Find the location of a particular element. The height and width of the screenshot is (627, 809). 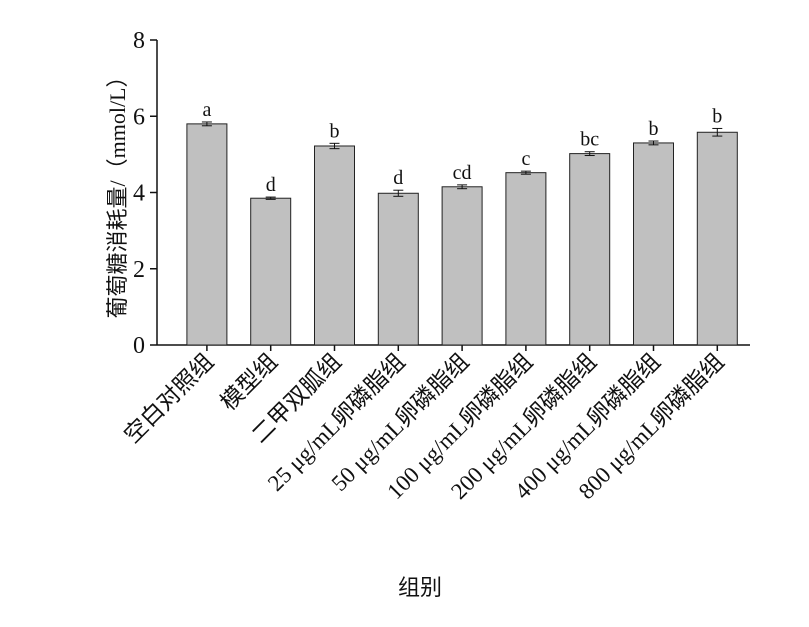

significance-label: c is located at coordinates (525, 159).